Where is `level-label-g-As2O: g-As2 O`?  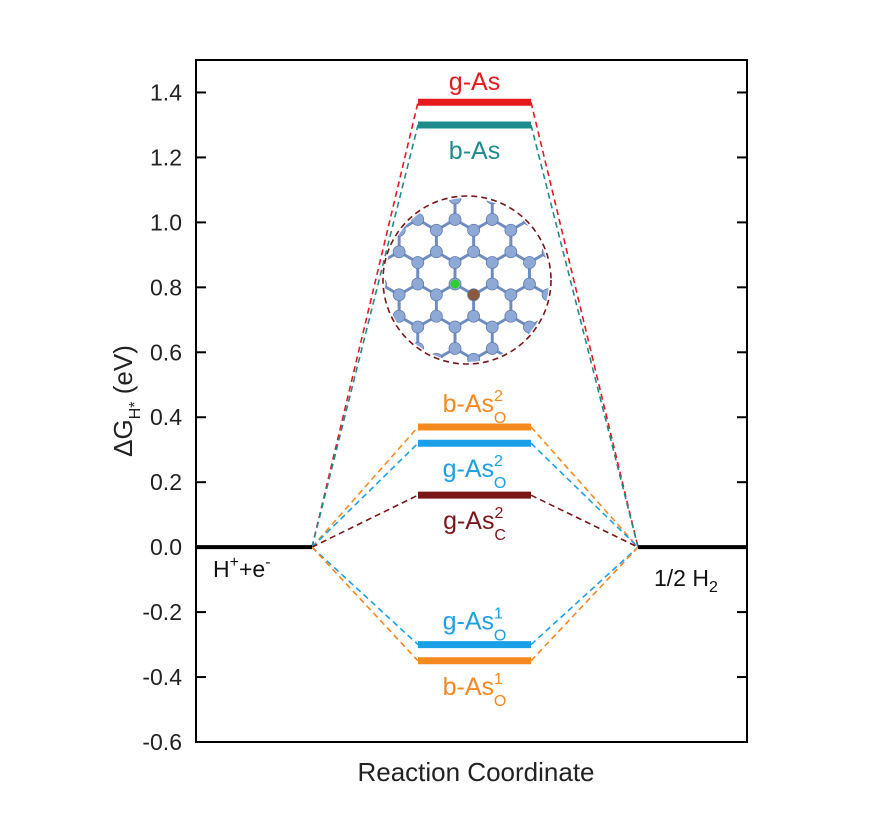
level-label-g-As2O: g-As2 O is located at coordinates (475, 472).